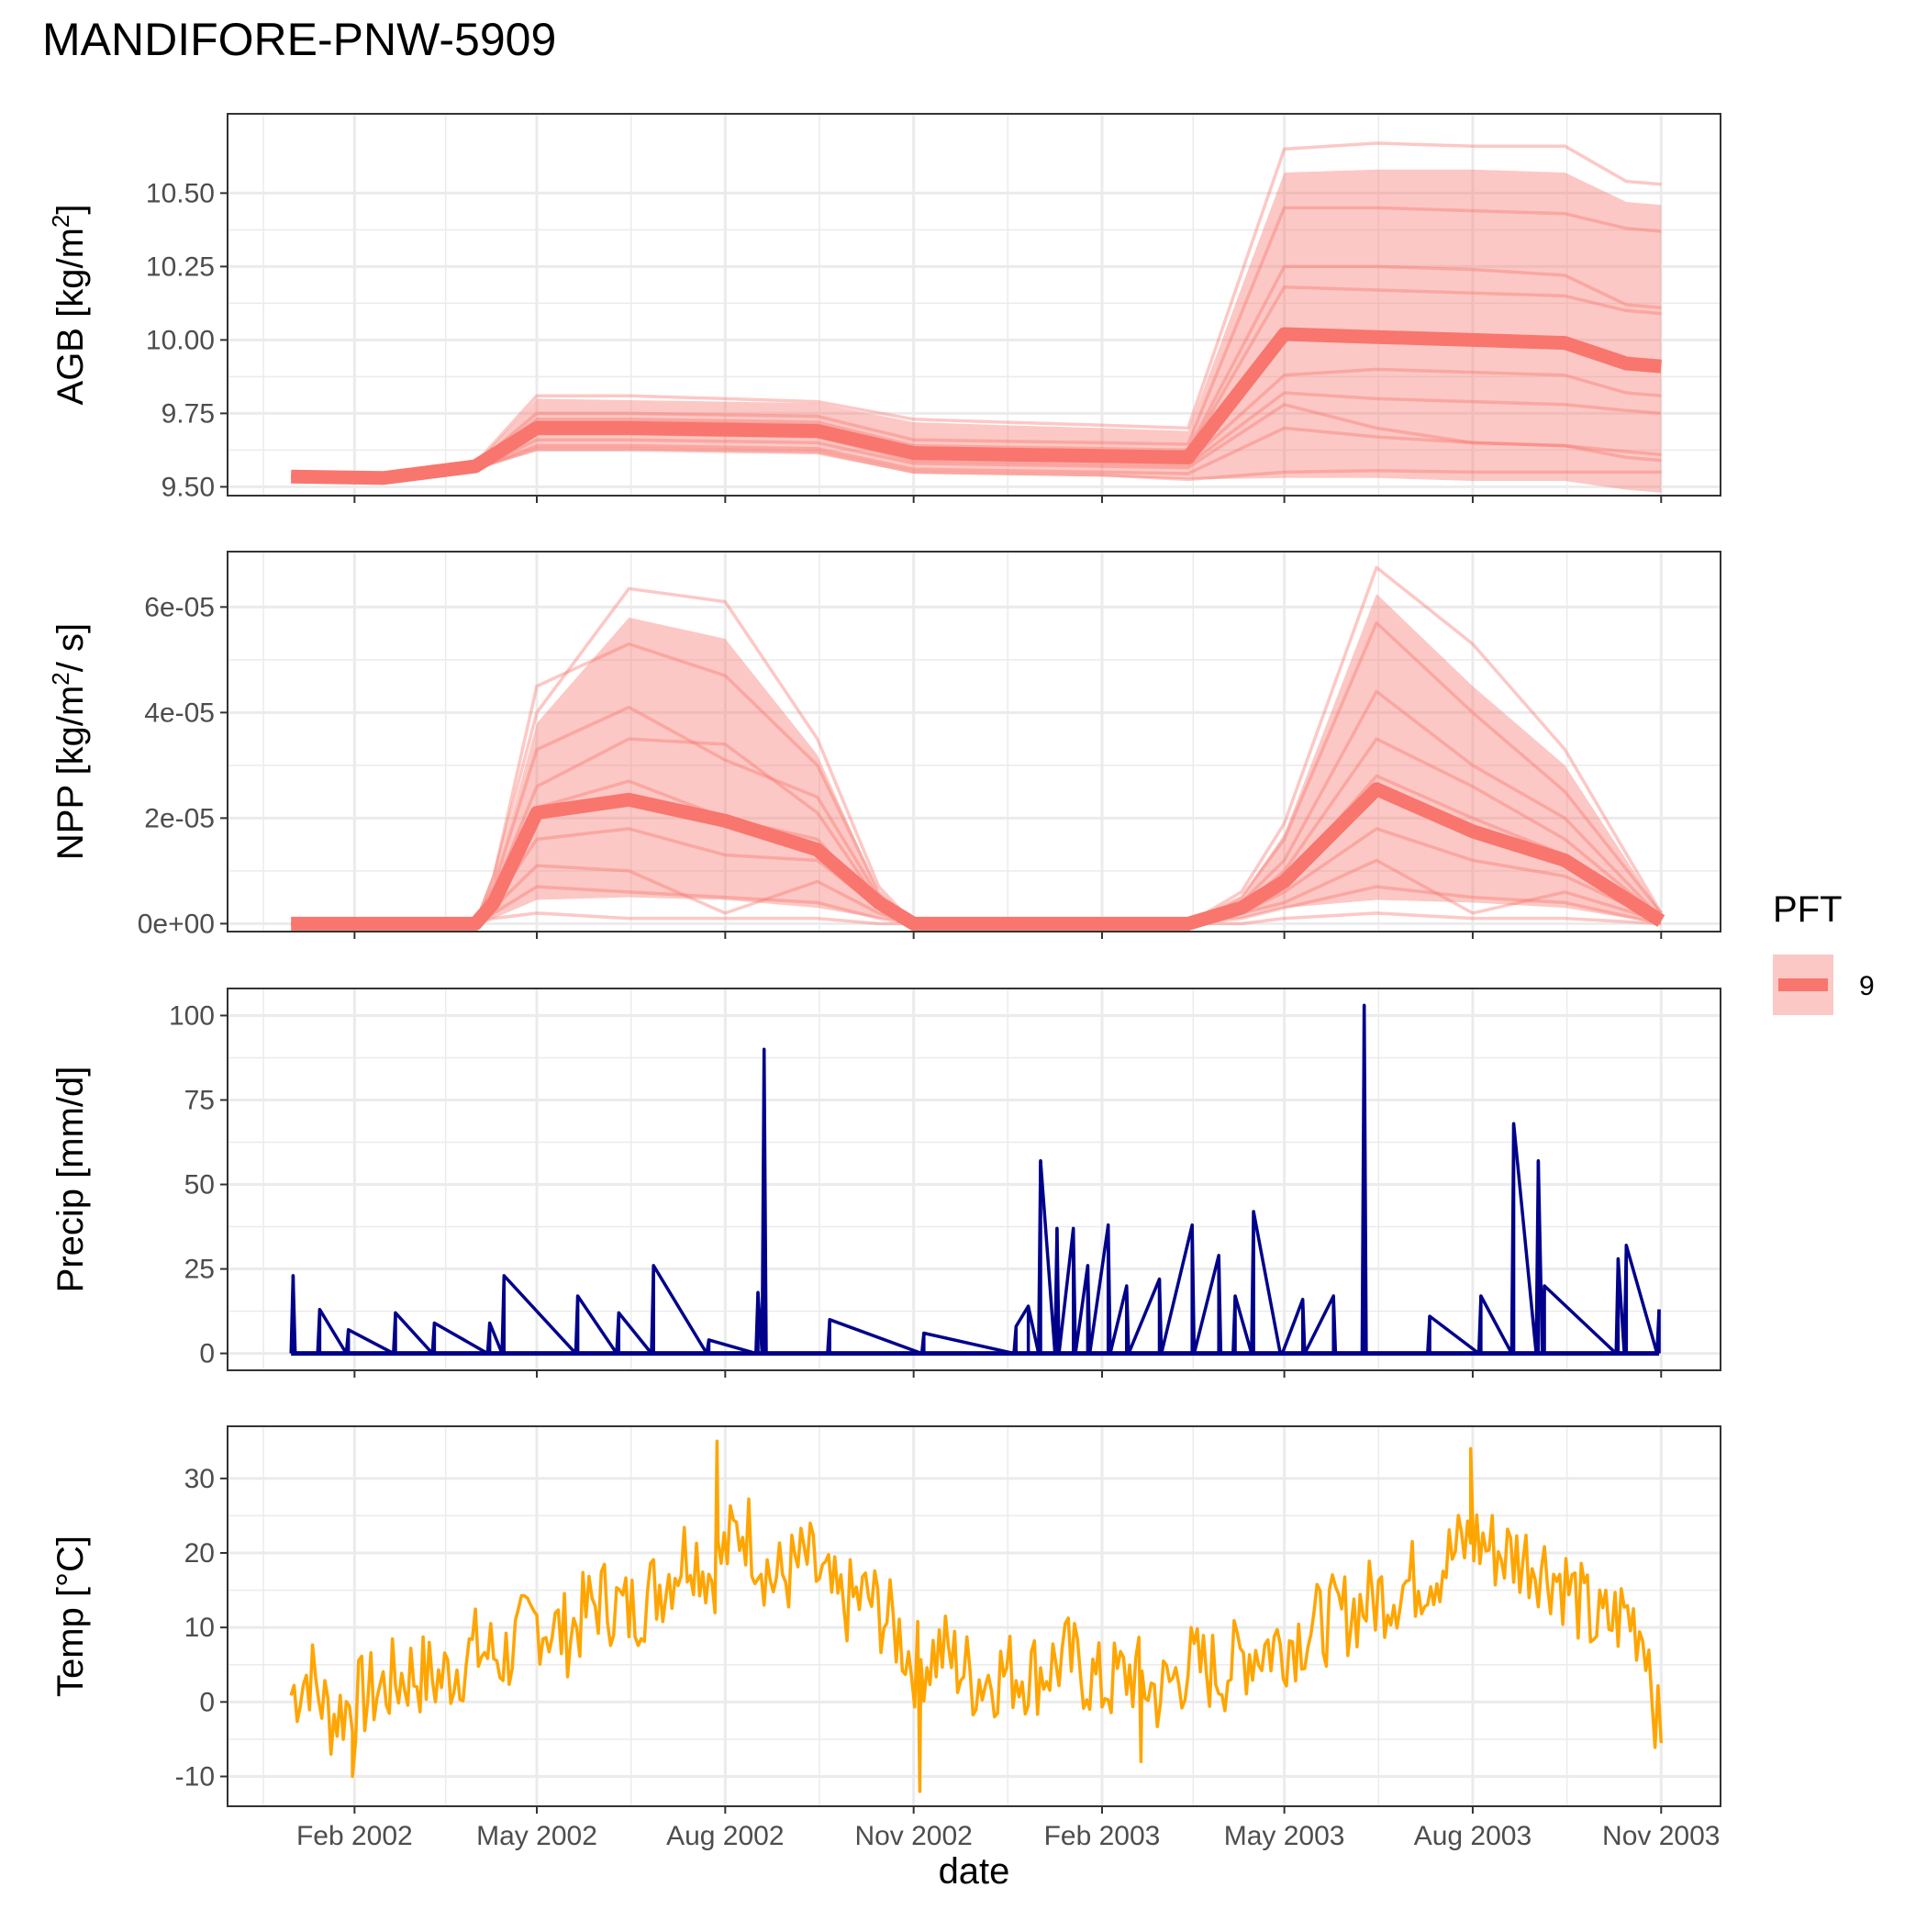 Image resolution: width=1927 pixels, height=1932 pixels. I want to click on y-tick-label: 10.25, so click(180, 266).